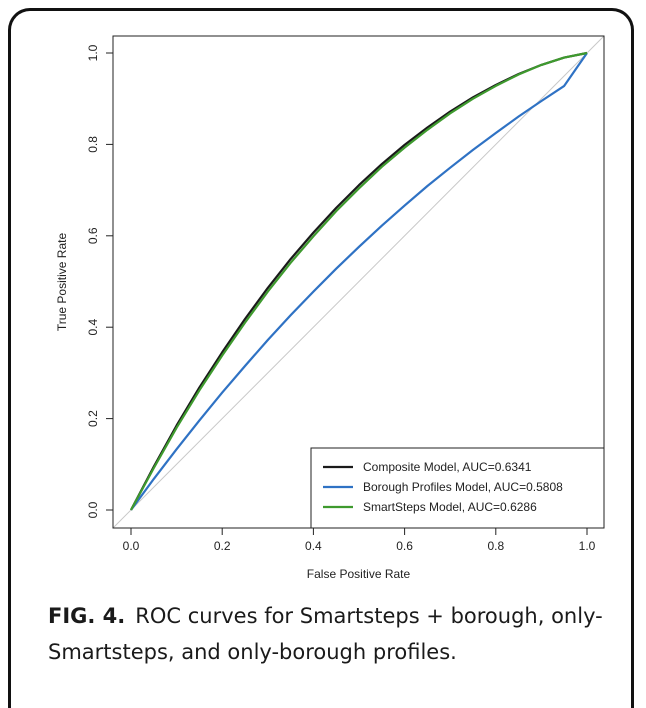 The height and width of the screenshot is (708, 646). What do you see at coordinates (93, 418) in the screenshot?
I see `y-tick-label: 0.2` at bounding box center [93, 418].